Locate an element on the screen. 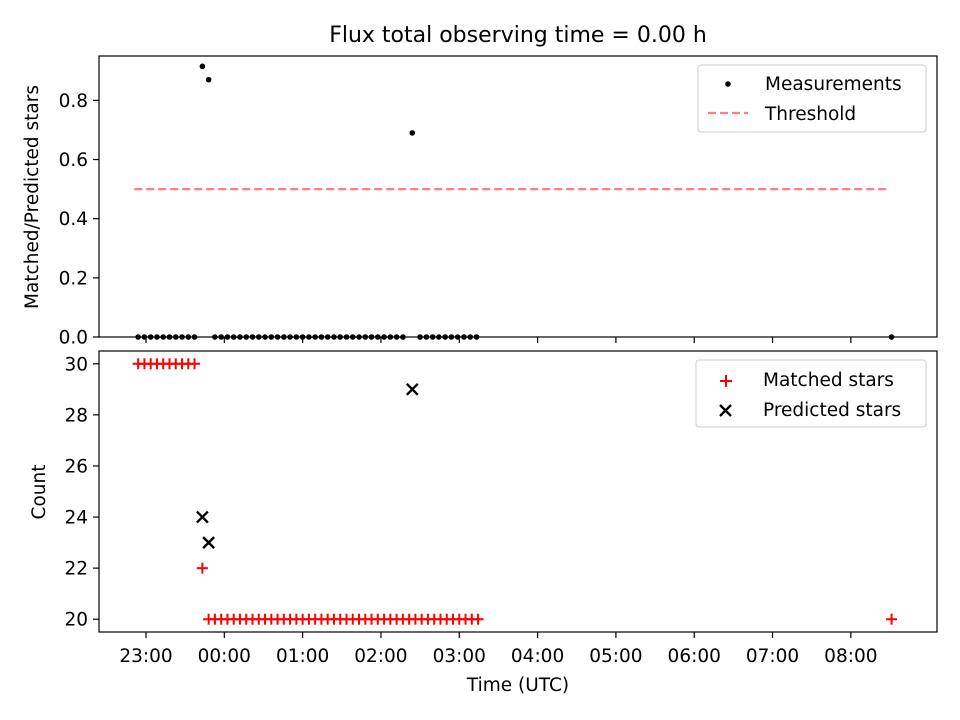  bottom-y-tick-label: 28 is located at coordinates (76, 415).